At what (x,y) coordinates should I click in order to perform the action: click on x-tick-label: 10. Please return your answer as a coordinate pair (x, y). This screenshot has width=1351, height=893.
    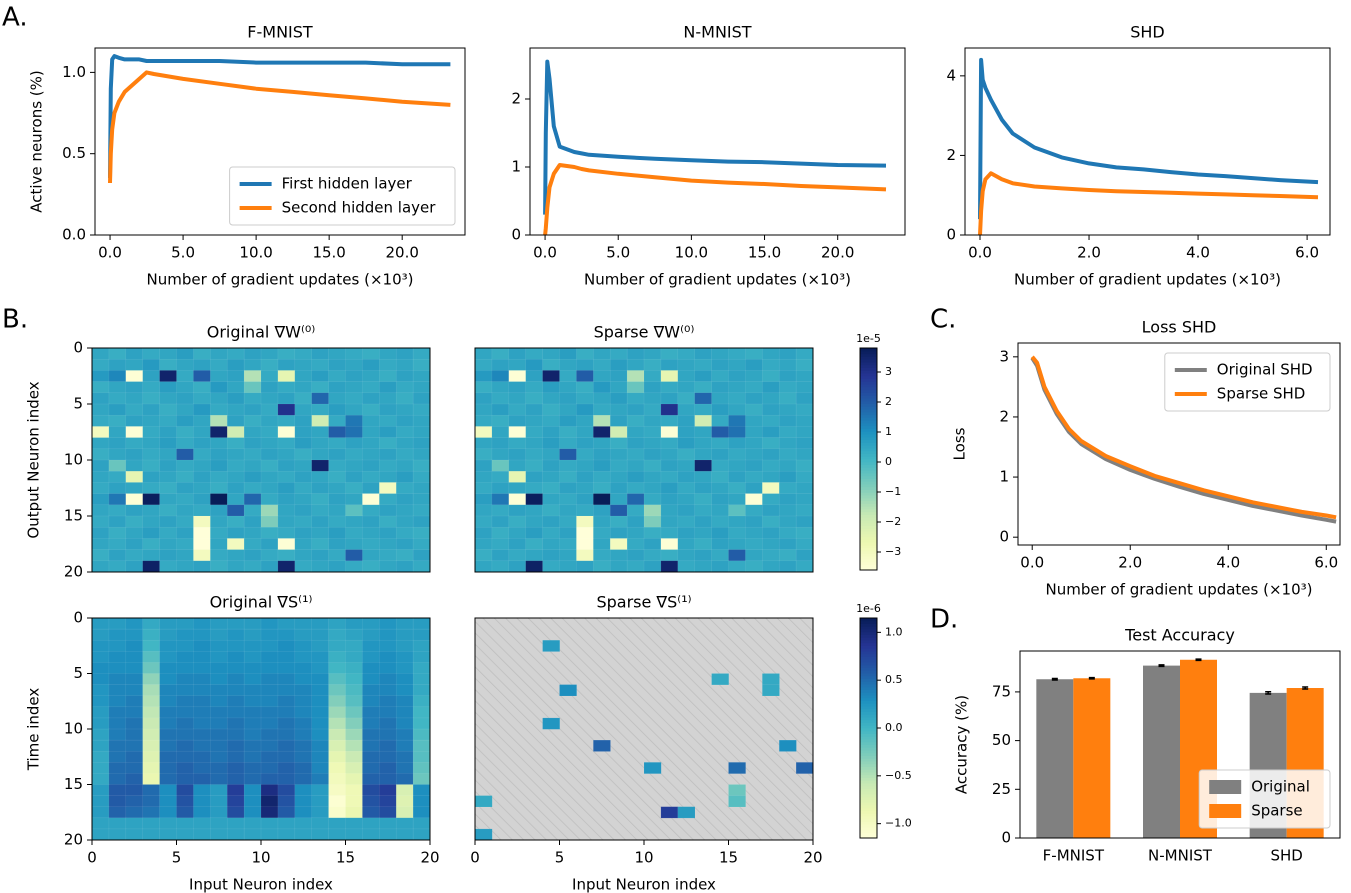
    Looking at the image, I should click on (643, 858).